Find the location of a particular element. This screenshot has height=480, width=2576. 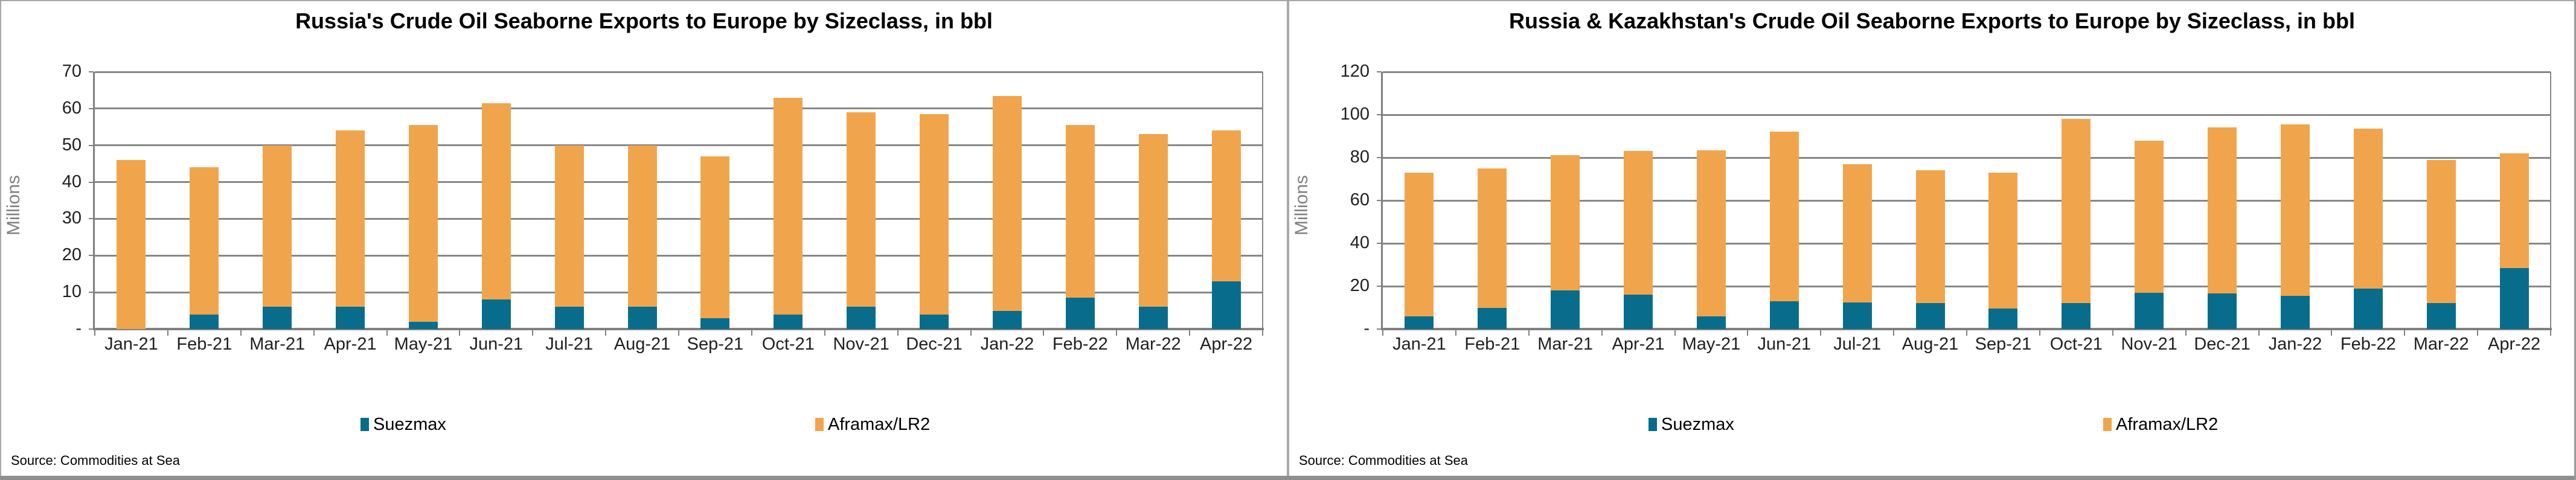

y-tick-label-60: 60 is located at coordinates (72, 108).